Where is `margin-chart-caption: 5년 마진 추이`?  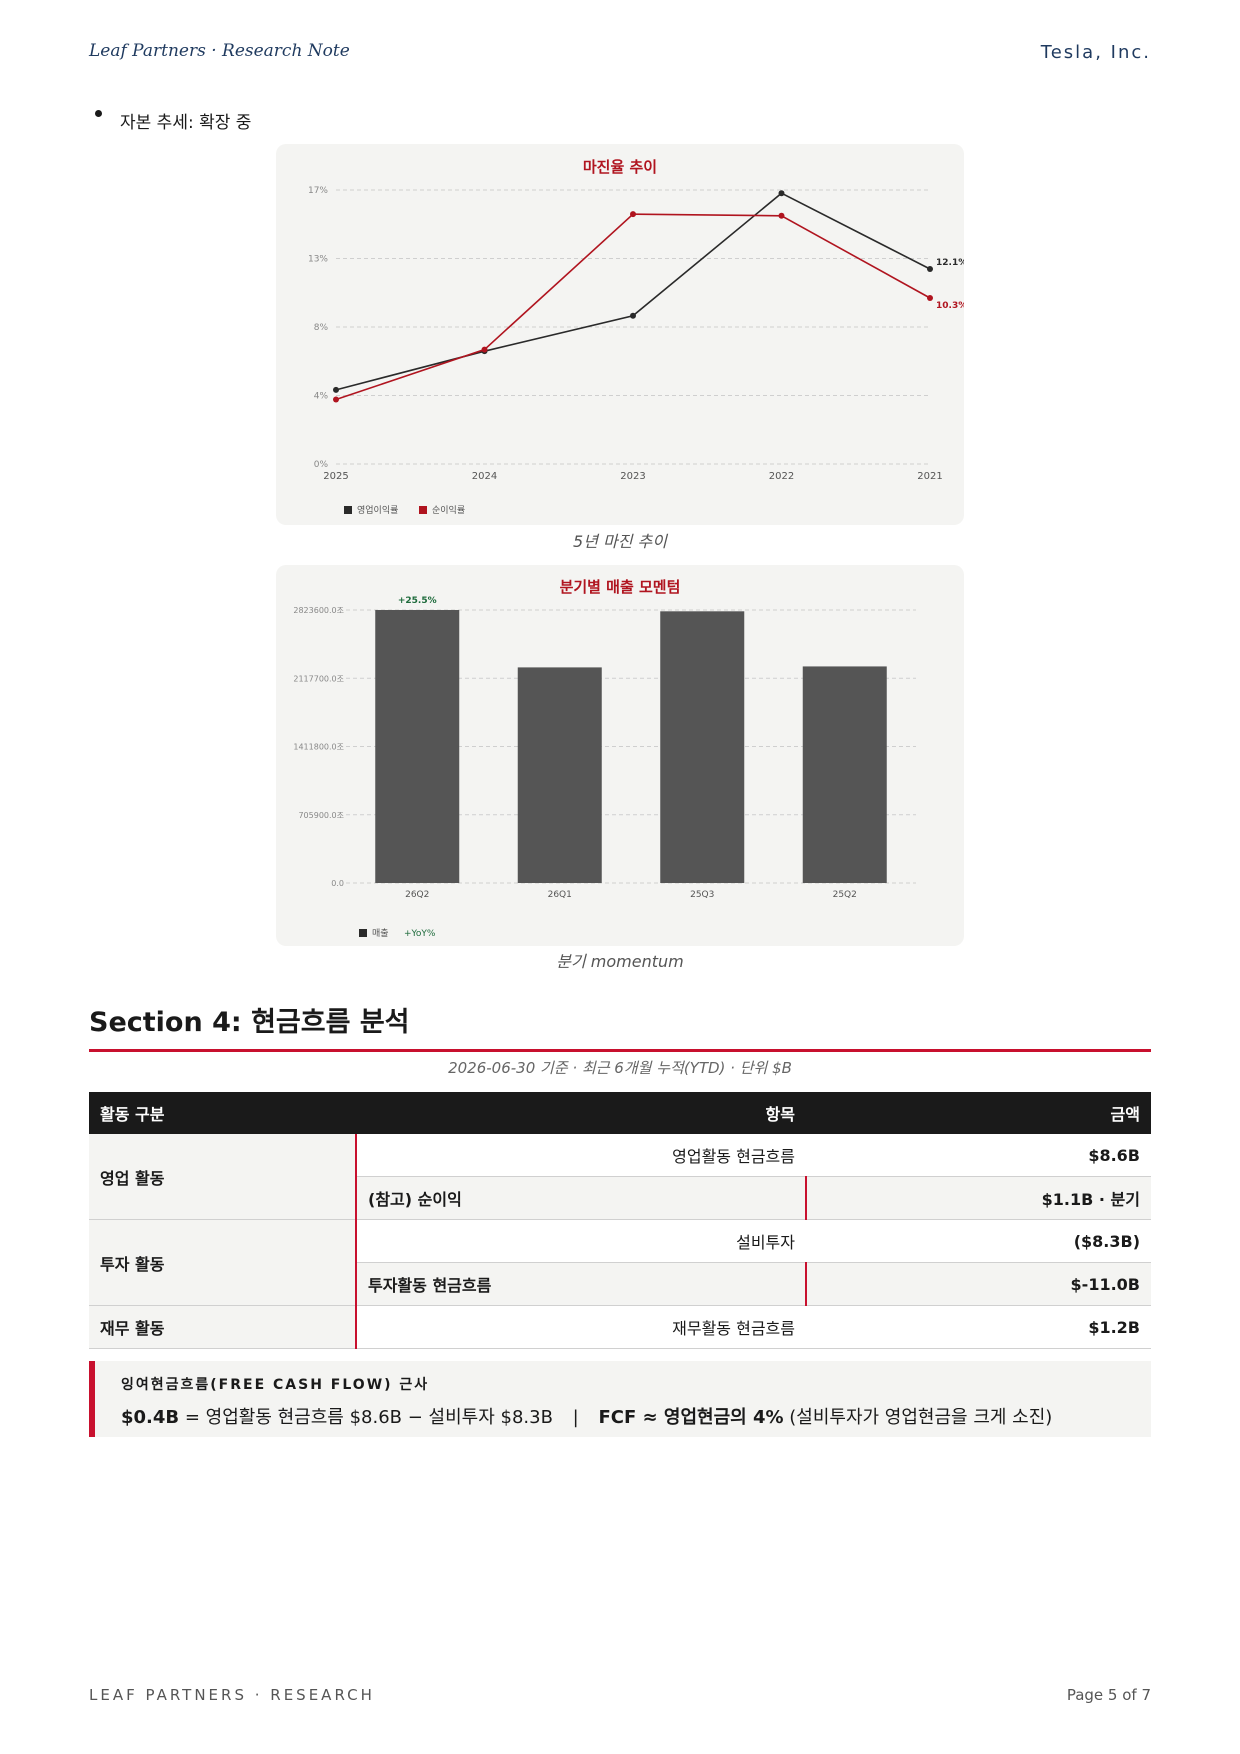
margin-chart-caption: 5년 마진 추이 is located at coordinates (620, 541).